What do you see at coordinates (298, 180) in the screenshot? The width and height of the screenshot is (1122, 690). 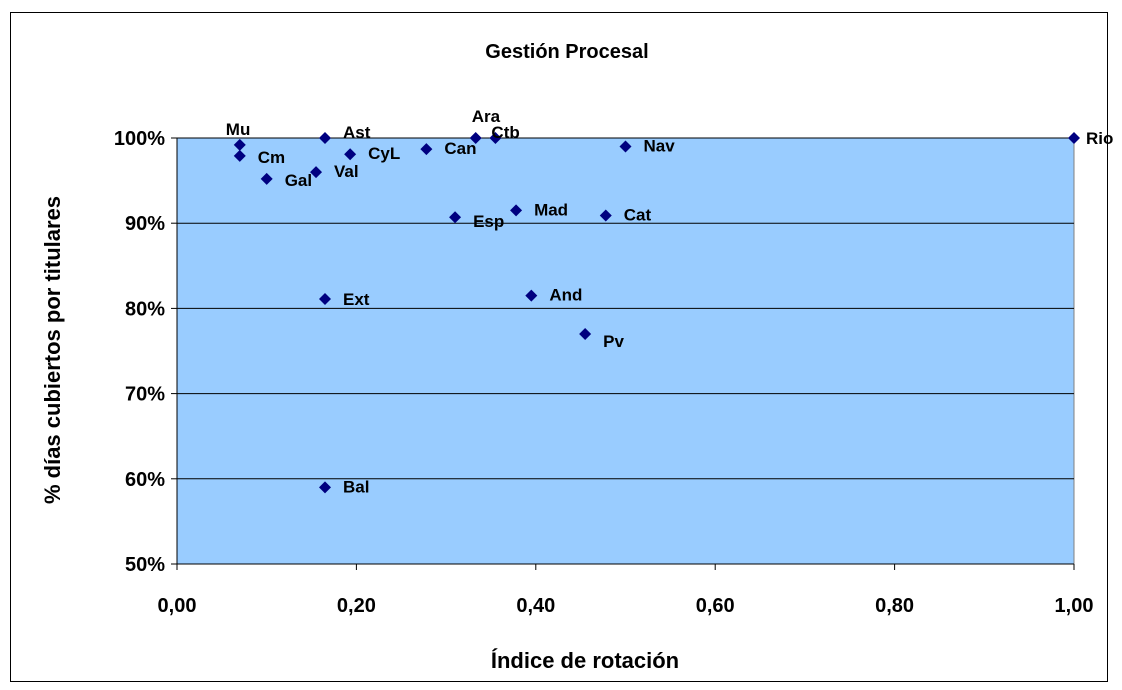 I see `point-label-gal: Gal` at bounding box center [298, 180].